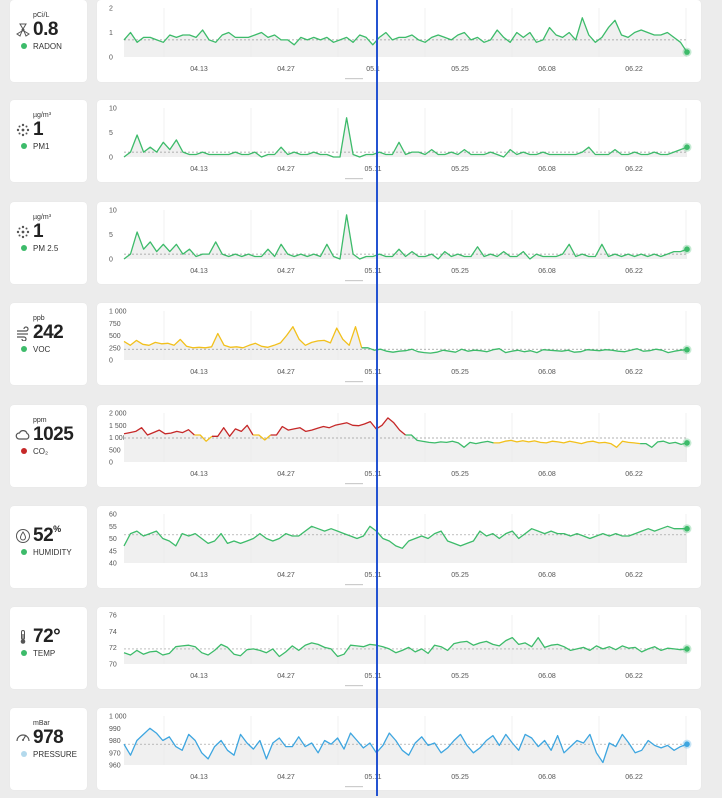 This screenshot has width=722, height=798. I want to click on current-value: 52%, so click(47, 535).